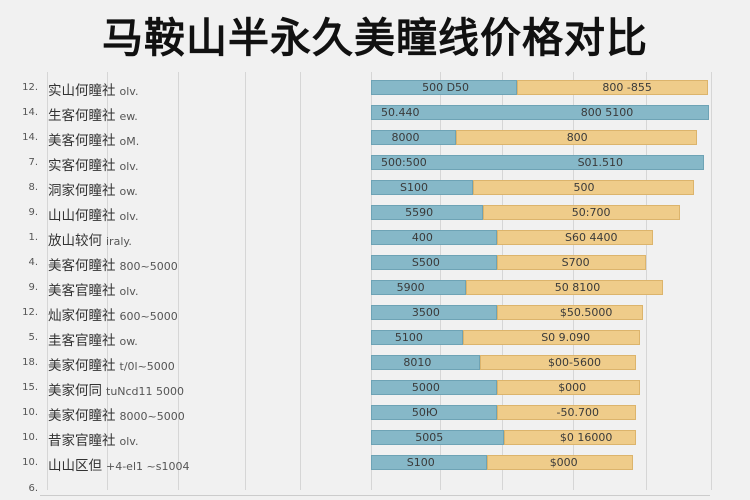  I want to click on segment-a-label: 8000, so click(405, 137).